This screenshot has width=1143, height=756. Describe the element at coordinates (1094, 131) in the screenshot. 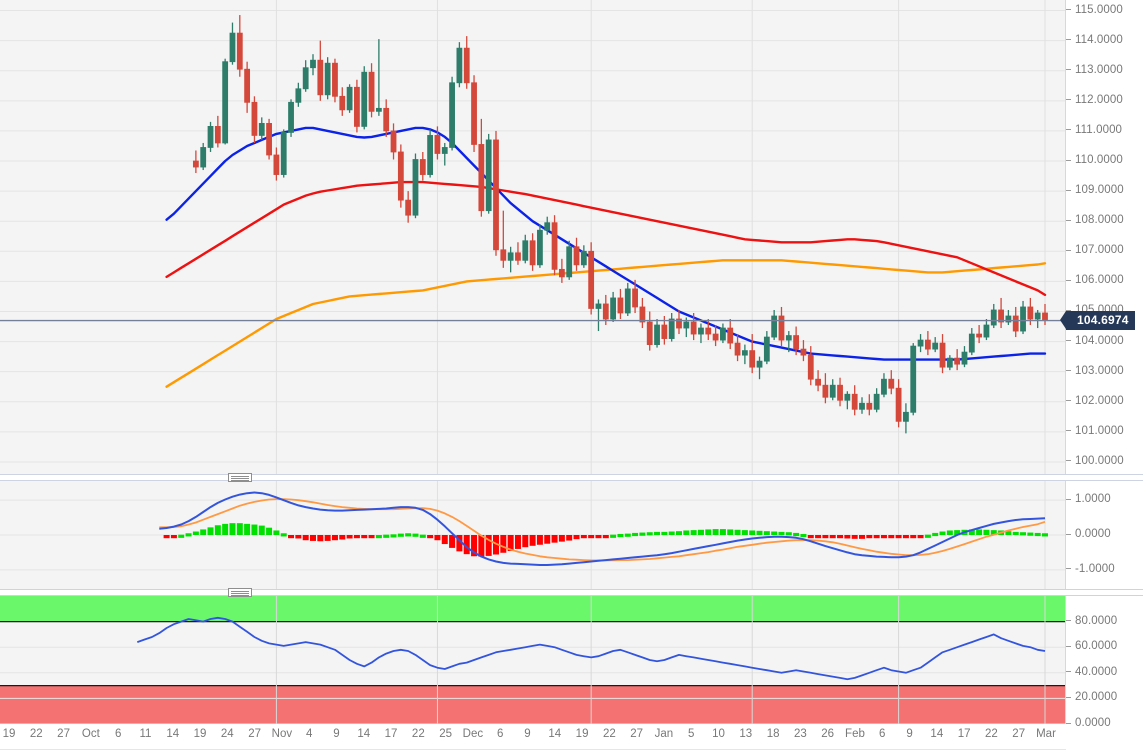

I see `price-axis-tick: 111.0000` at that location.